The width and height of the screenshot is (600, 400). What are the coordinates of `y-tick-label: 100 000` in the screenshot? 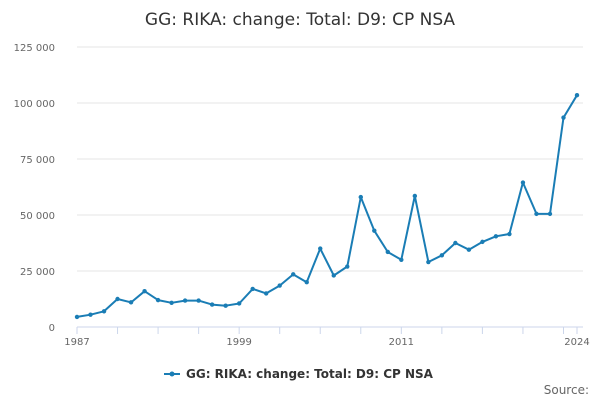 It's located at (34, 104).